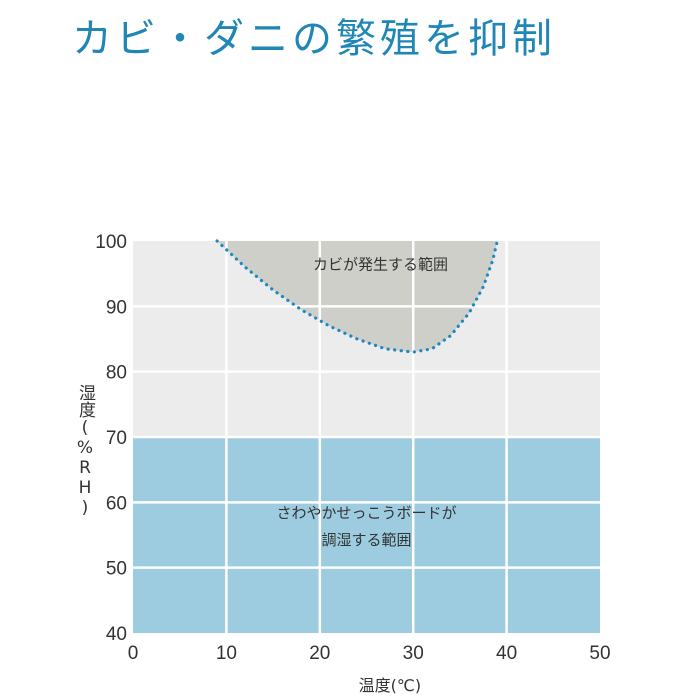 Image resolution: width=700 pixels, height=700 pixels. What do you see at coordinates (366, 513) in the screenshot?
I see `humidity-control-region-label-line-1: さわやかせっこうボードが` at bounding box center [366, 513].